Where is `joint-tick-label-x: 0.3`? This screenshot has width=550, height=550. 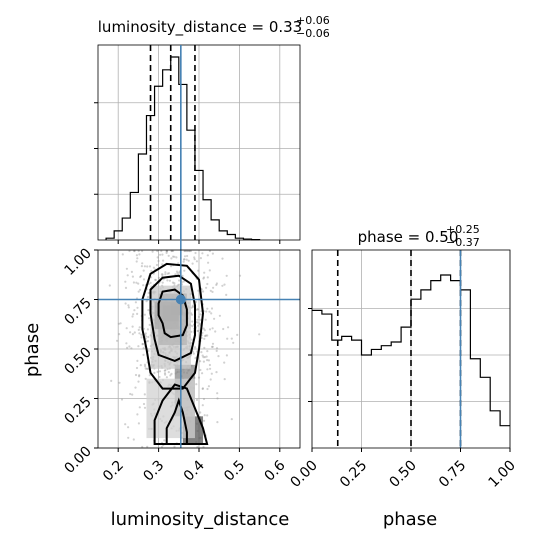
joint-tick-label-x: 0.3 is located at coordinates (153, 471).